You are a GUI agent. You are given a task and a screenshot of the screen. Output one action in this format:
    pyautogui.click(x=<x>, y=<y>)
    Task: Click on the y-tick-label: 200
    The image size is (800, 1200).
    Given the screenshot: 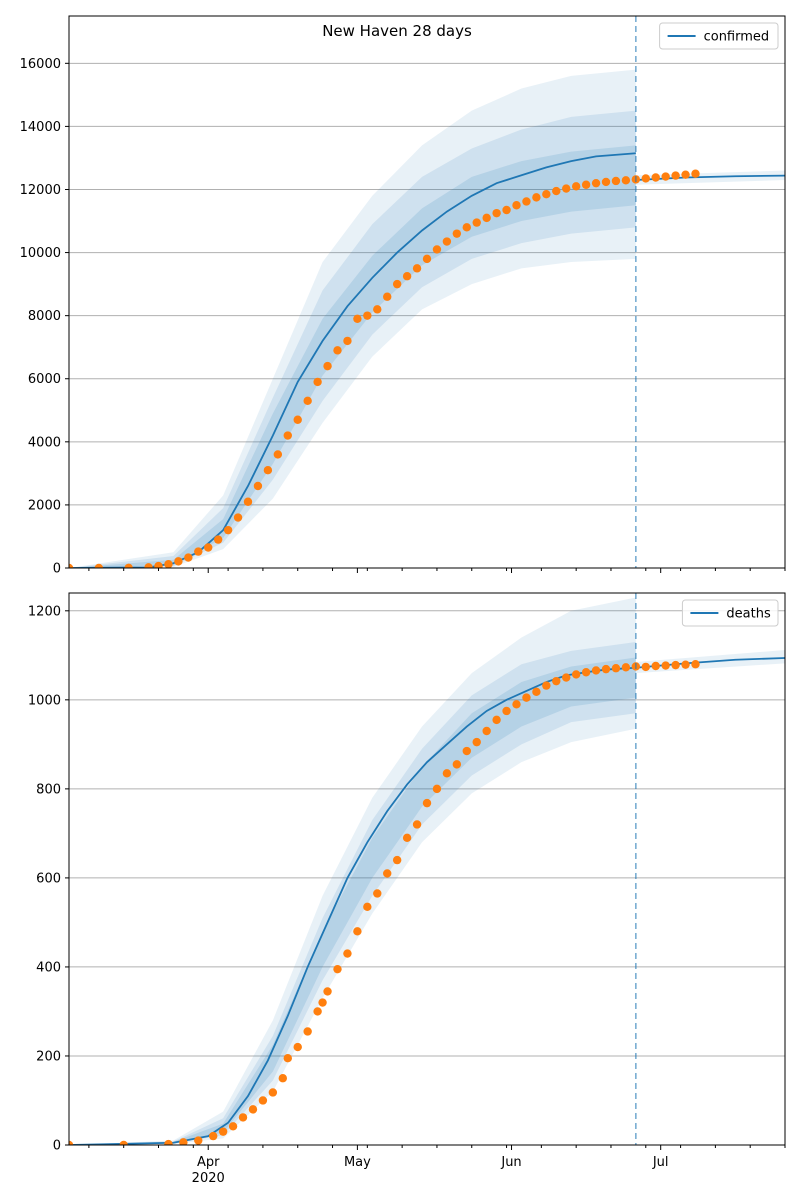 What is the action you would take?
    pyautogui.click(x=48, y=1056)
    